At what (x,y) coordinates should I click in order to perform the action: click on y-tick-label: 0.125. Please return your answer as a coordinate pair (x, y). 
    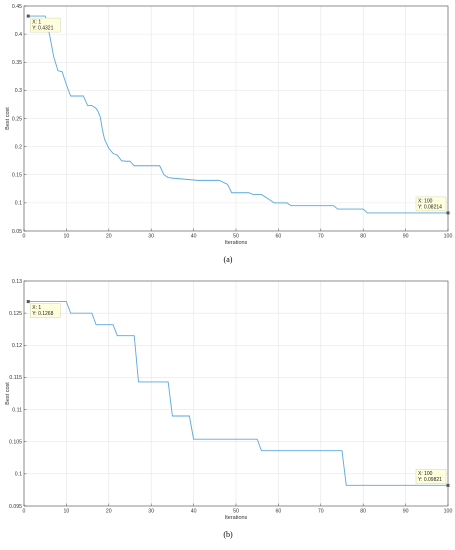
    Looking at the image, I should click on (15, 314).